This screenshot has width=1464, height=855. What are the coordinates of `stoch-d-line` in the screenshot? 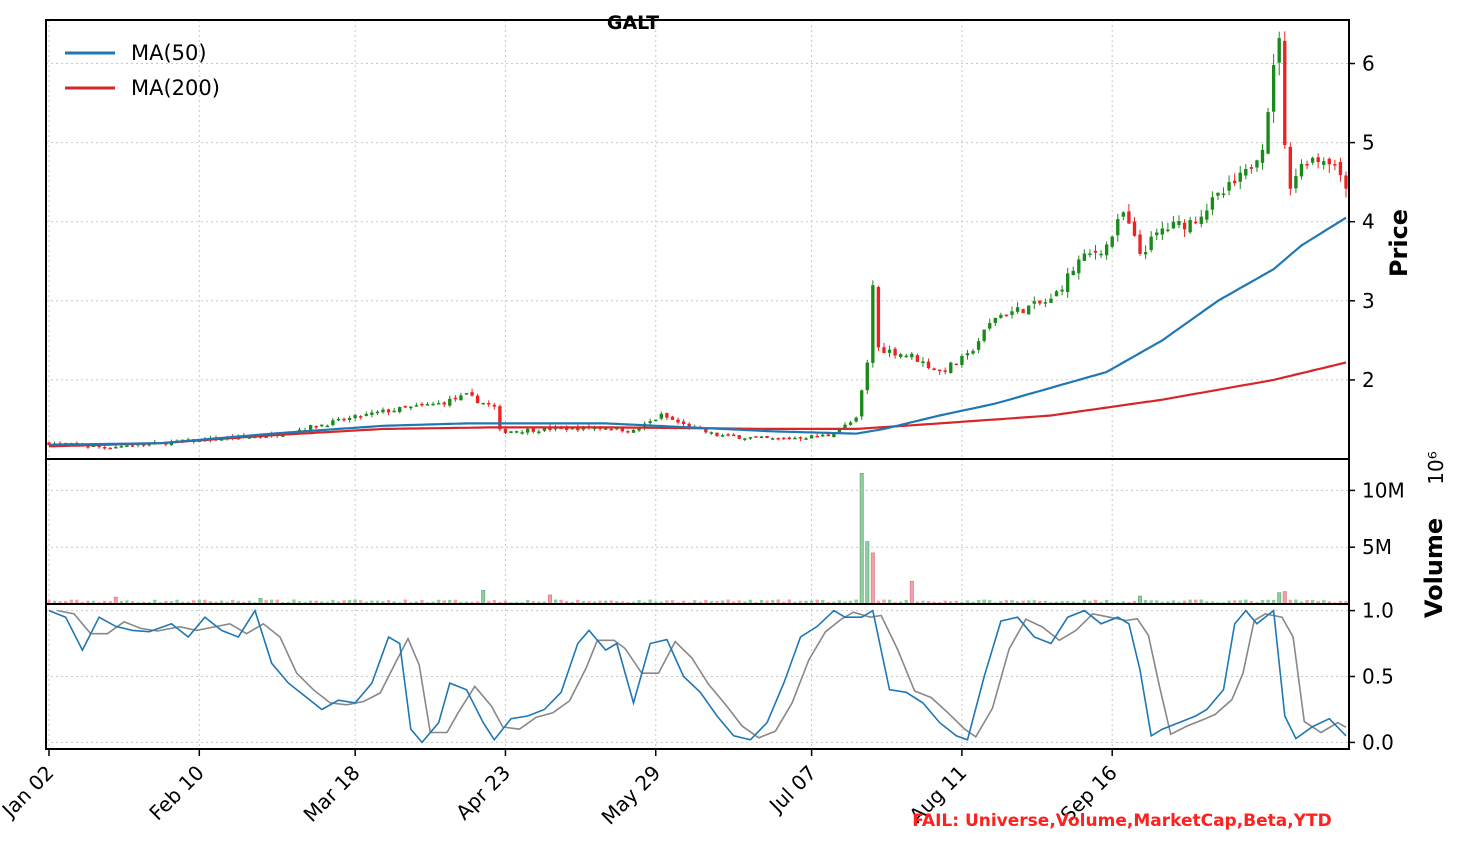 It's located at (702, 674).